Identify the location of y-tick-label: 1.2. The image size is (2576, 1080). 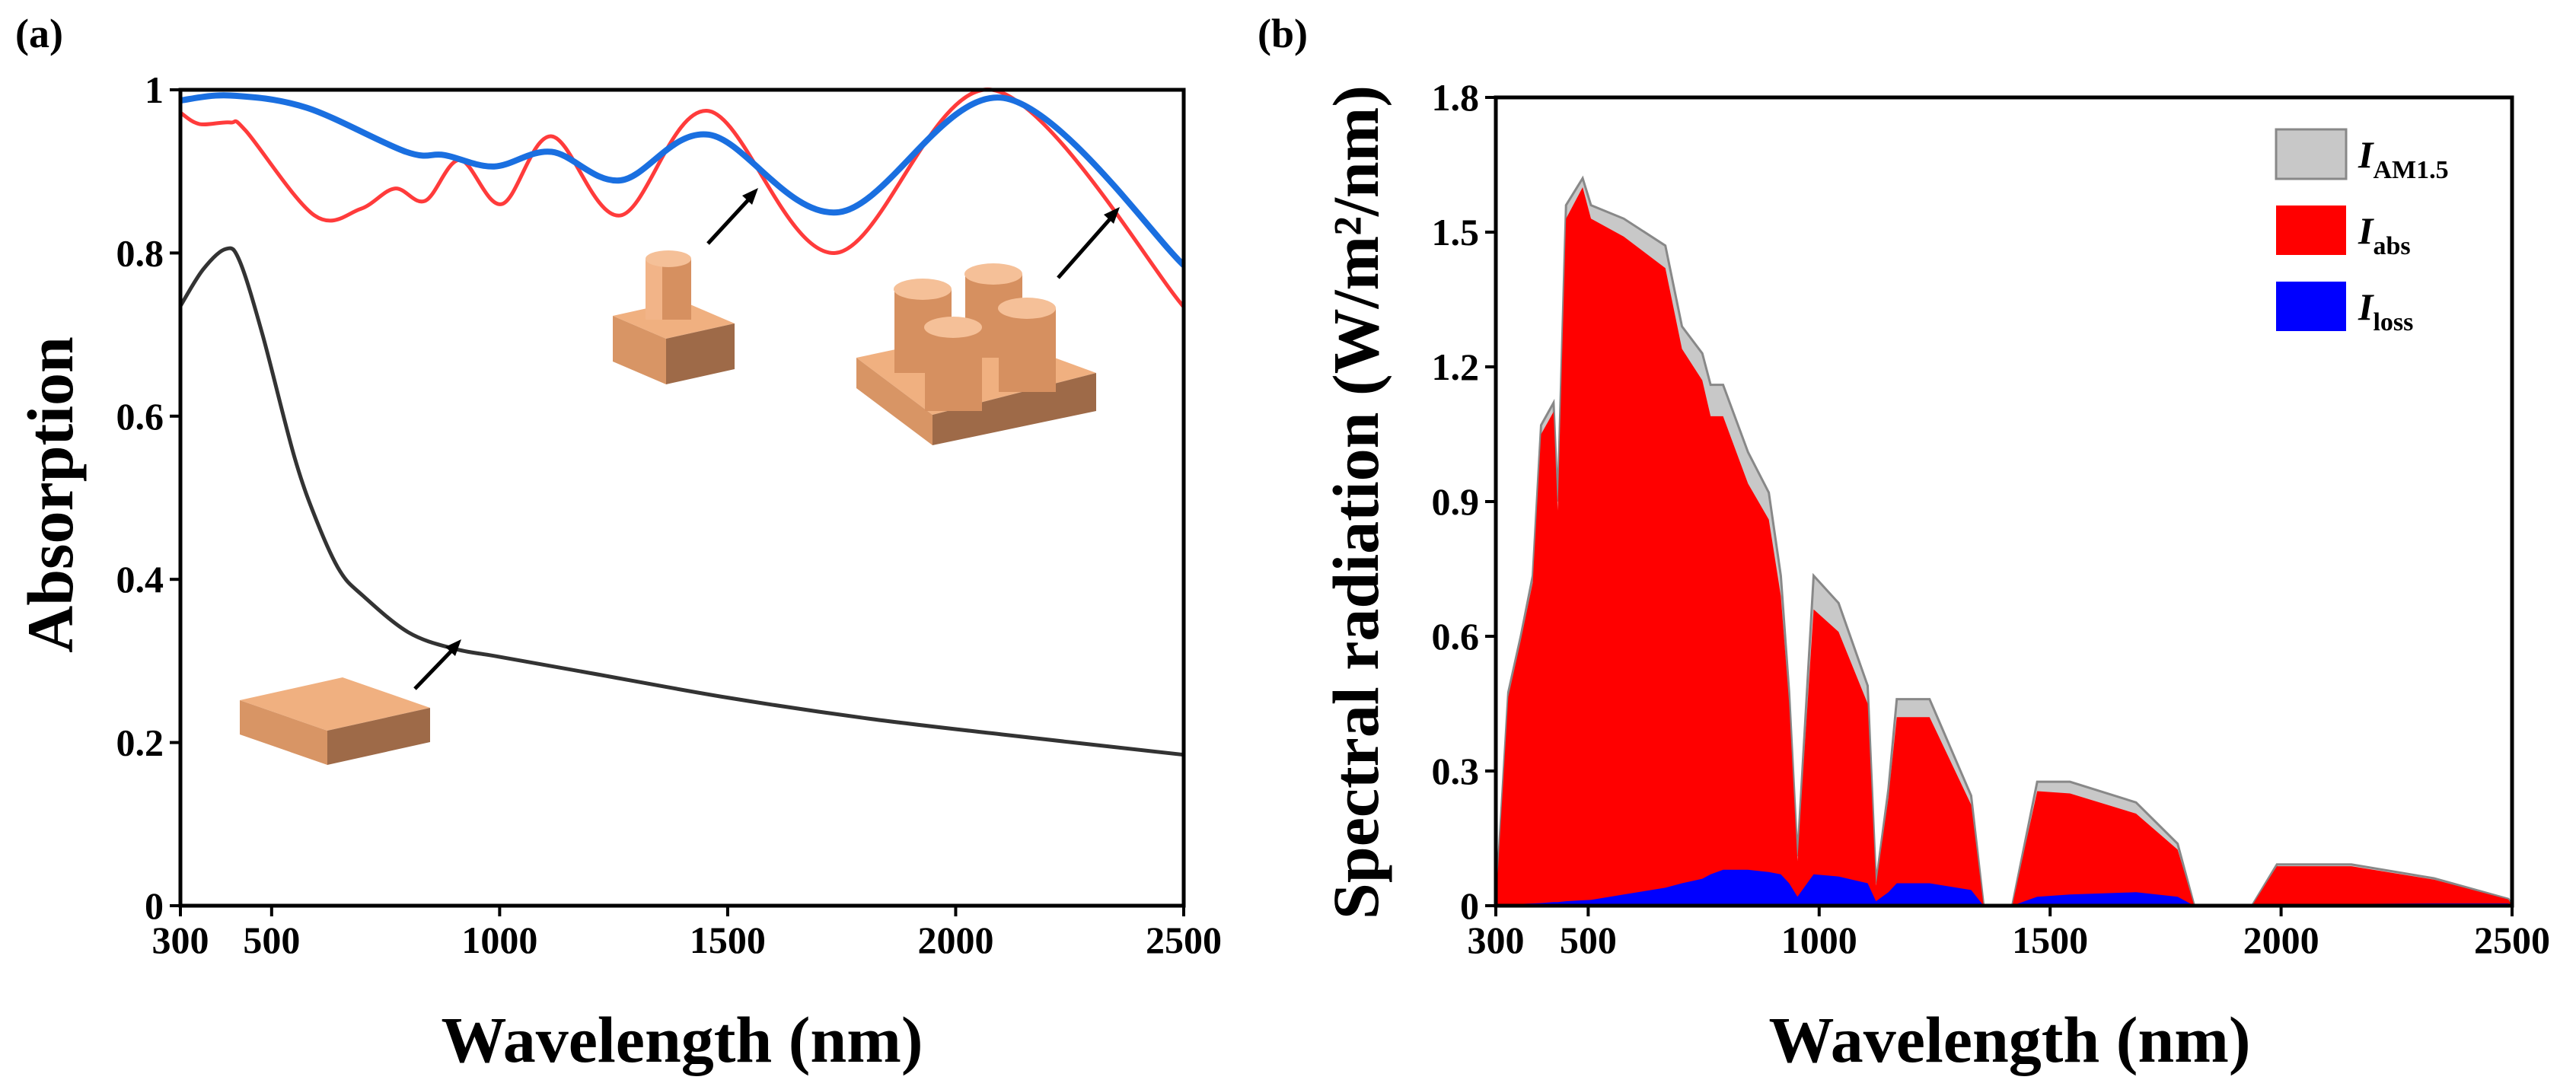
(1456, 367).